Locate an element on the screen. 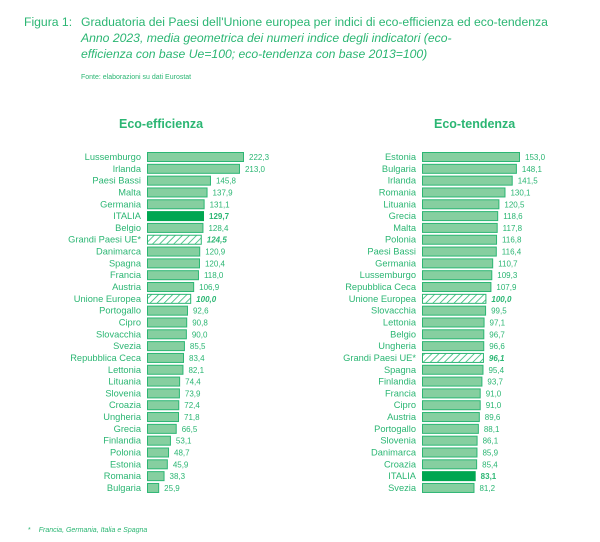 Image resolution: width=600 pixels, height=542 pixels. bar-eco-tendenza-francia is located at coordinates (451, 393).